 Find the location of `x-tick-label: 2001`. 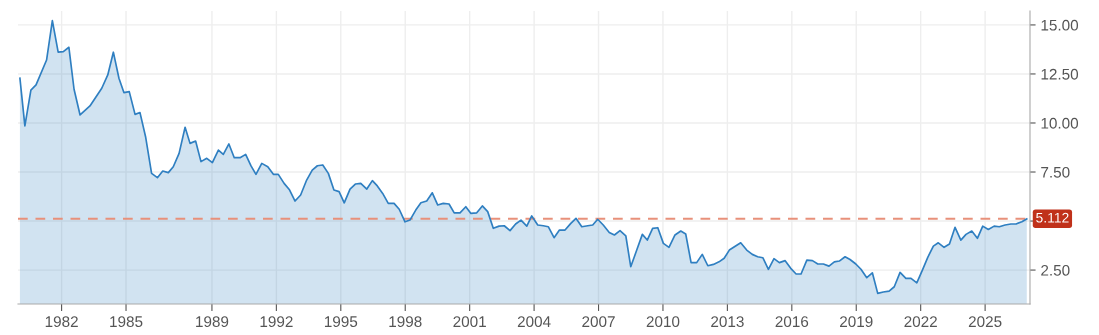

x-tick-label: 2001 is located at coordinates (469, 322).